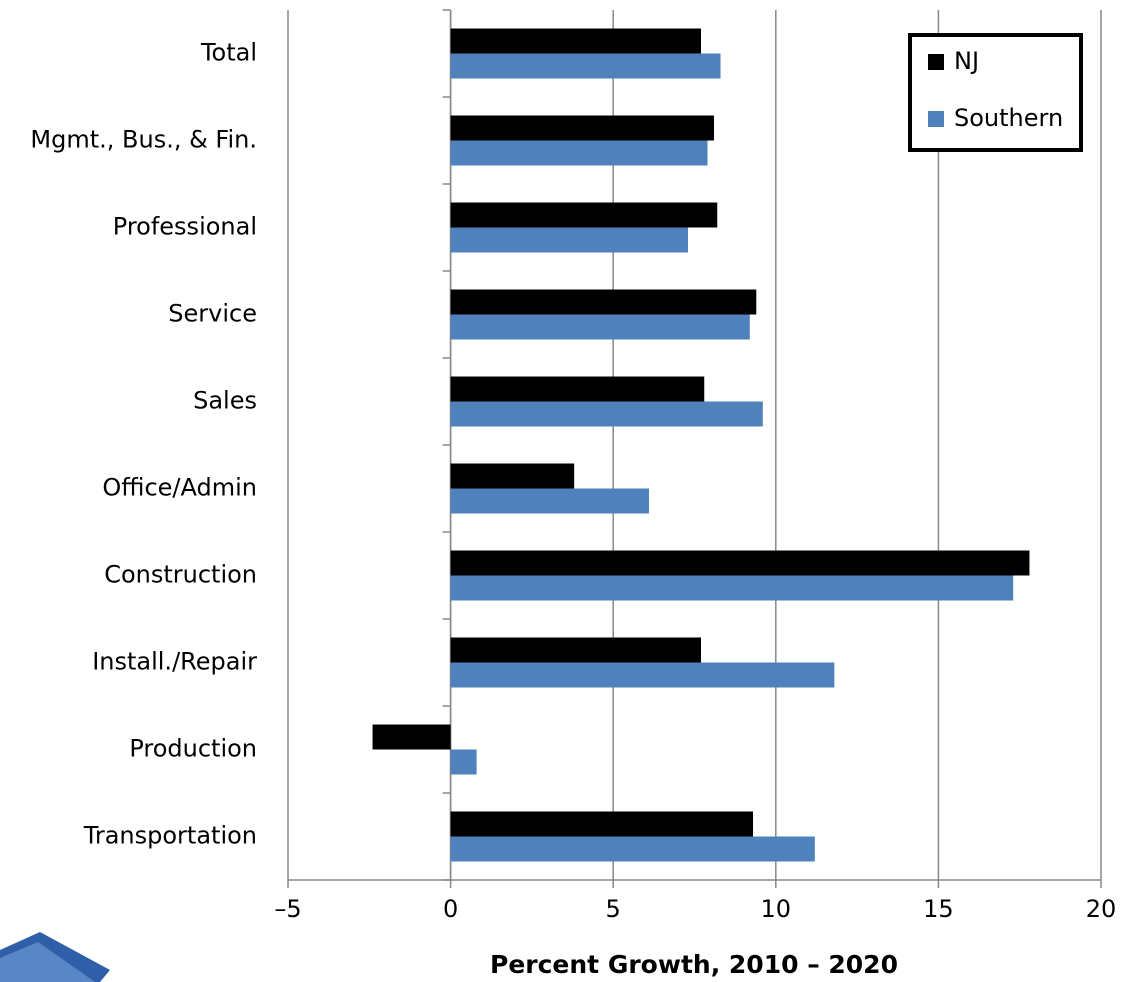  What do you see at coordinates (938, 909) in the screenshot?
I see `x-tick-label: 15` at bounding box center [938, 909].